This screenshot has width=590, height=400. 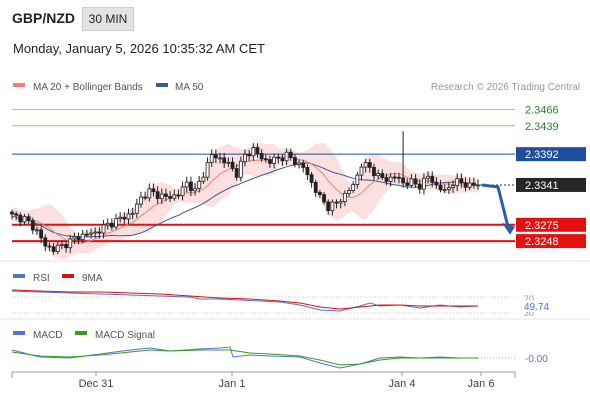 What do you see at coordinates (108, 19) in the screenshot?
I see `timeframe-button: 30 MIN` at bounding box center [108, 19].